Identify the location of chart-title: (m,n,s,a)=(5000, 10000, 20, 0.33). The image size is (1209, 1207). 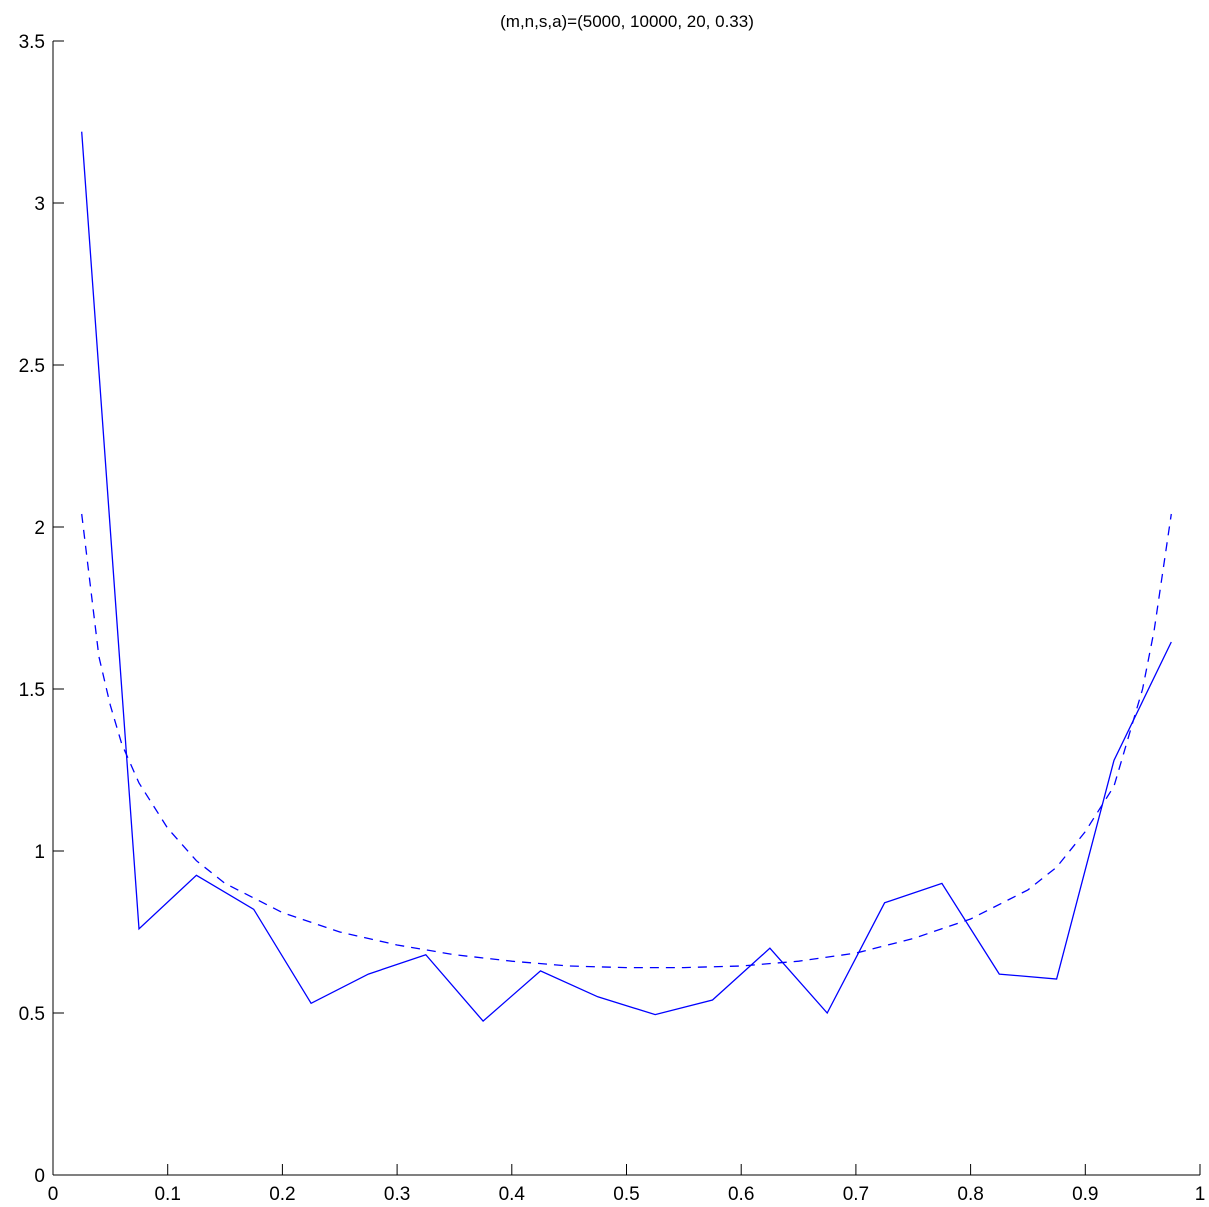
(627, 21).